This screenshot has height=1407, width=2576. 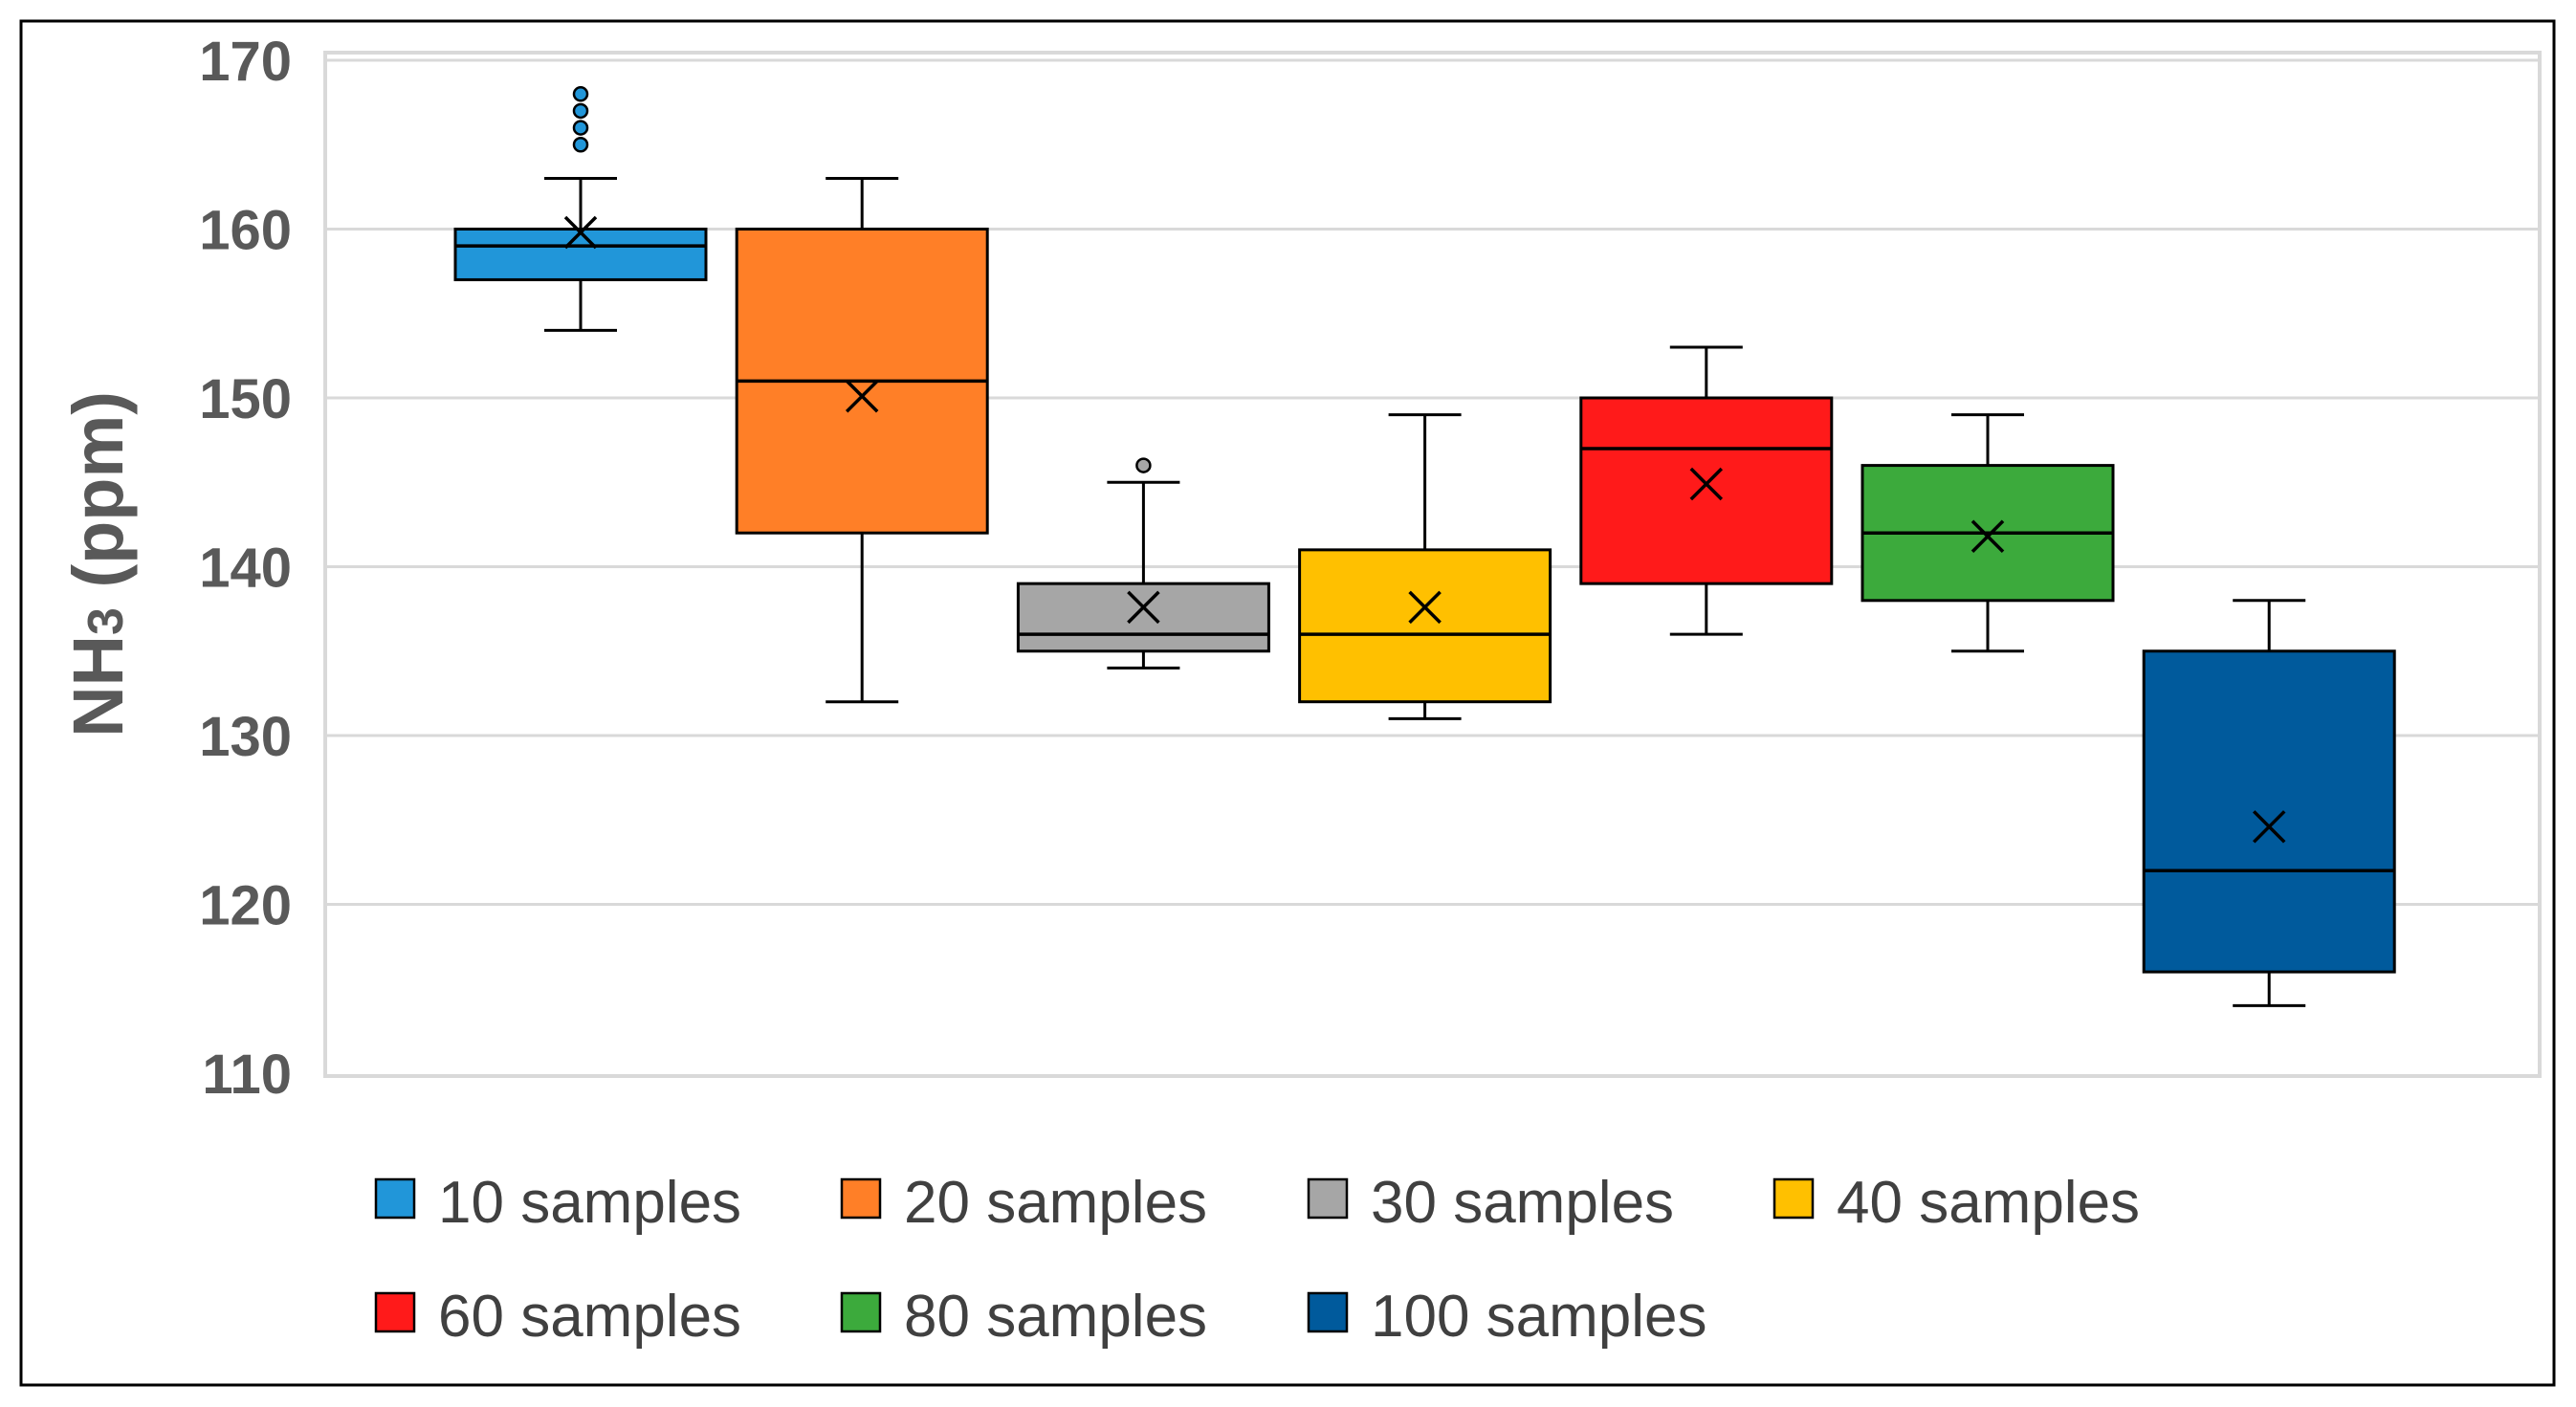 I want to click on legend-label: 40 samples, so click(x=1988, y=1203).